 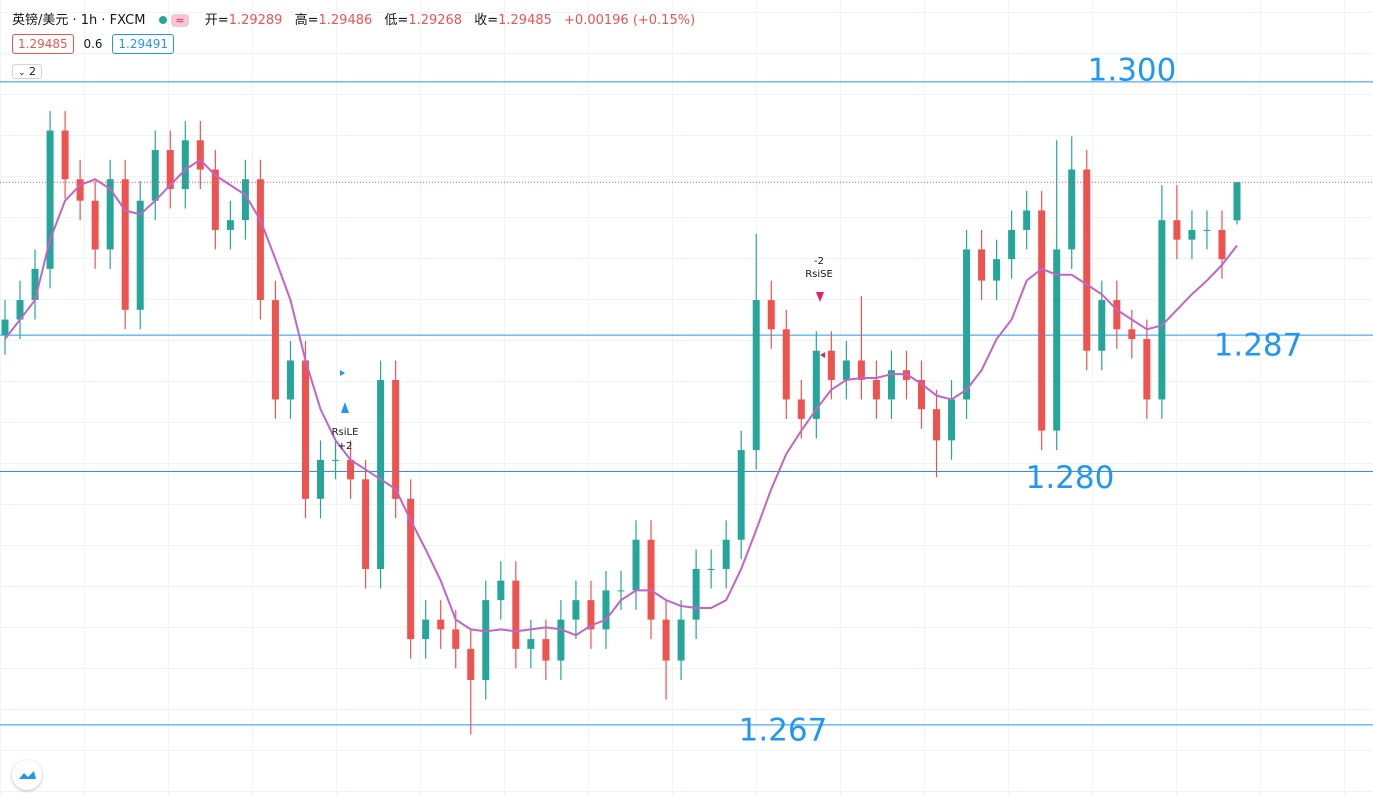 What do you see at coordinates (783, 730) in the screenshot?
I see `level-label: 1.267` at bounding box center [783, 730].